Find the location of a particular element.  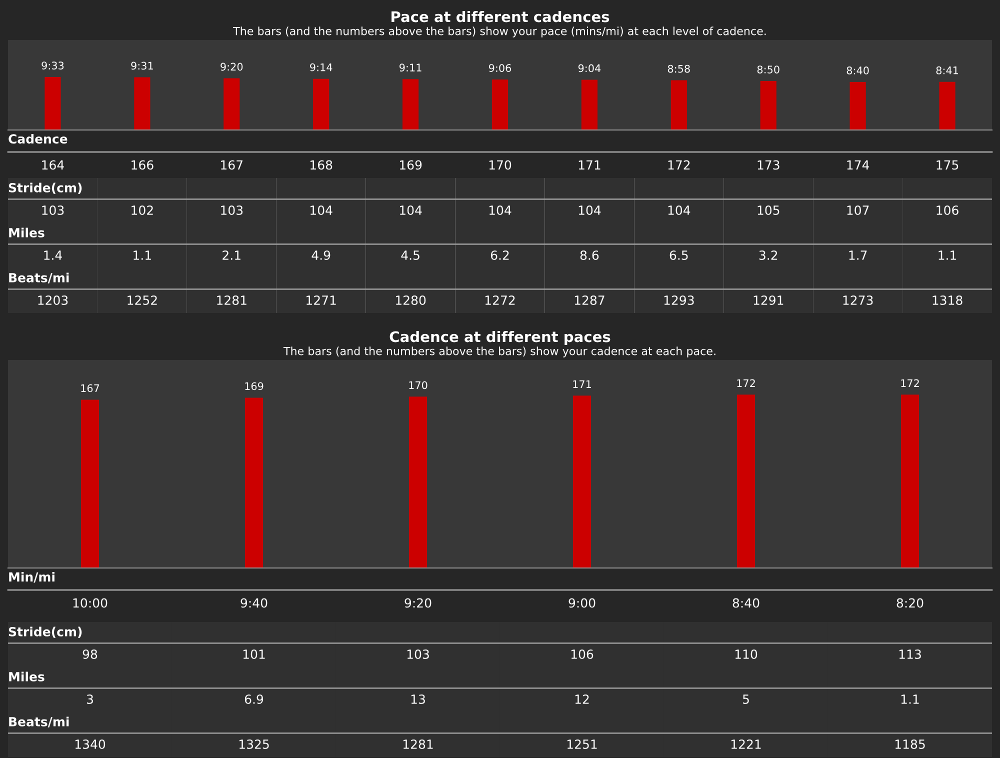

data-label: 8.6 is located at coordinates (589, 255).